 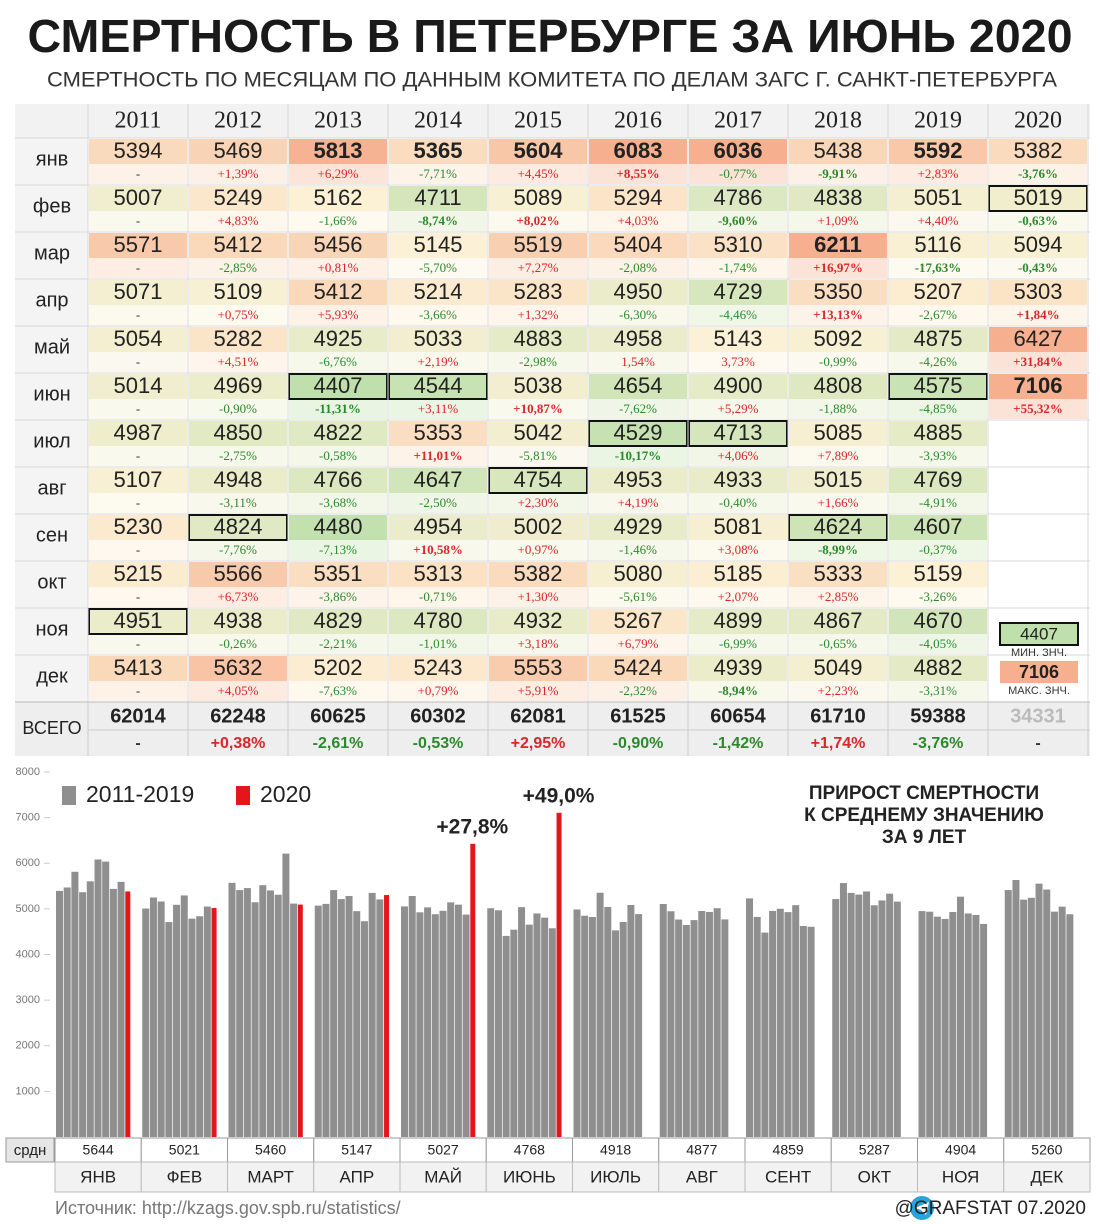 What do you see at coordinates (638, 455) in the screenshot?
I see `cell-change: -10,17%` at bounding box center [638, 455].